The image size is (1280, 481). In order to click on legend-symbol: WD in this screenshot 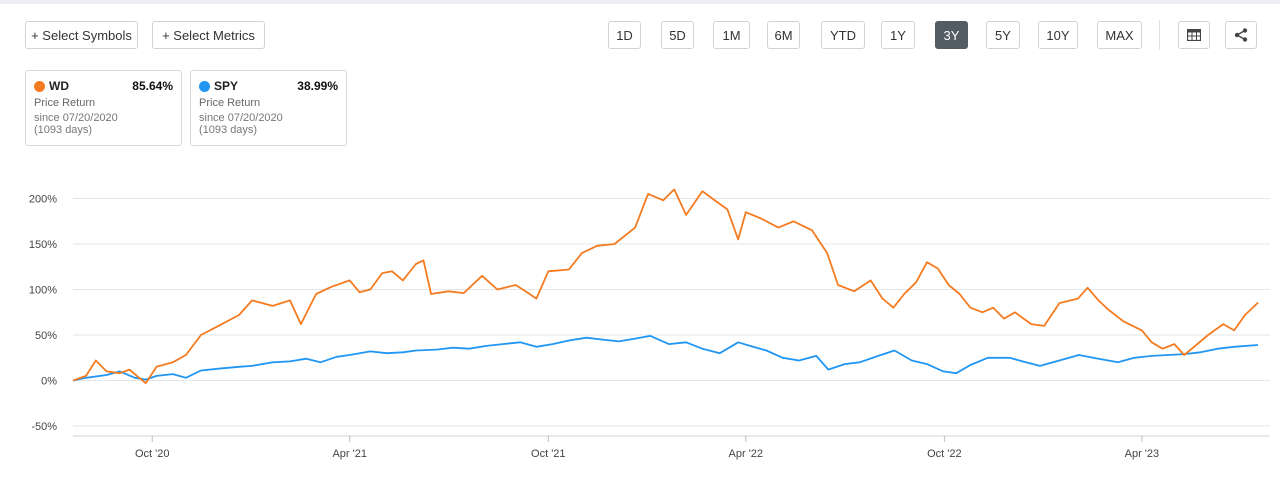, I will do `click(51, 86)`.